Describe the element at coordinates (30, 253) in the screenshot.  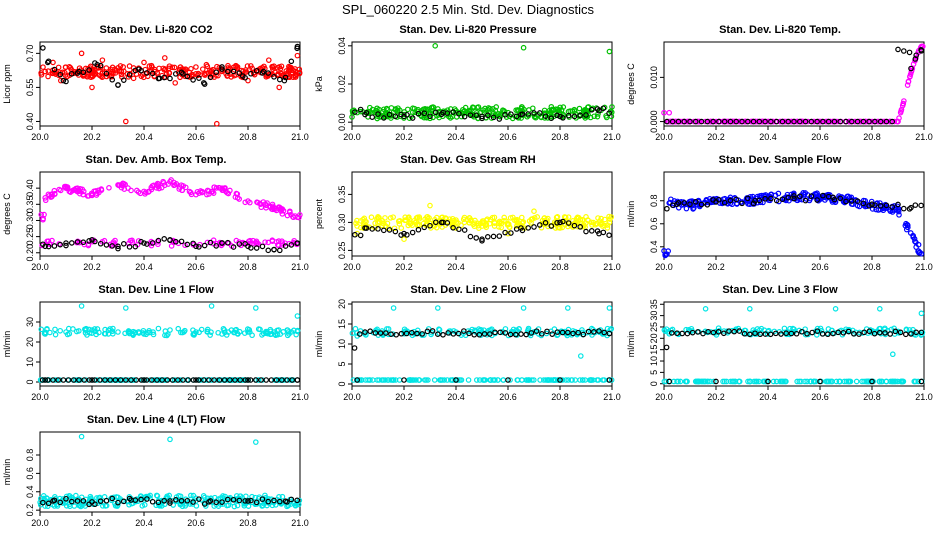
I see `y-tick-label: 0.20` at that location.